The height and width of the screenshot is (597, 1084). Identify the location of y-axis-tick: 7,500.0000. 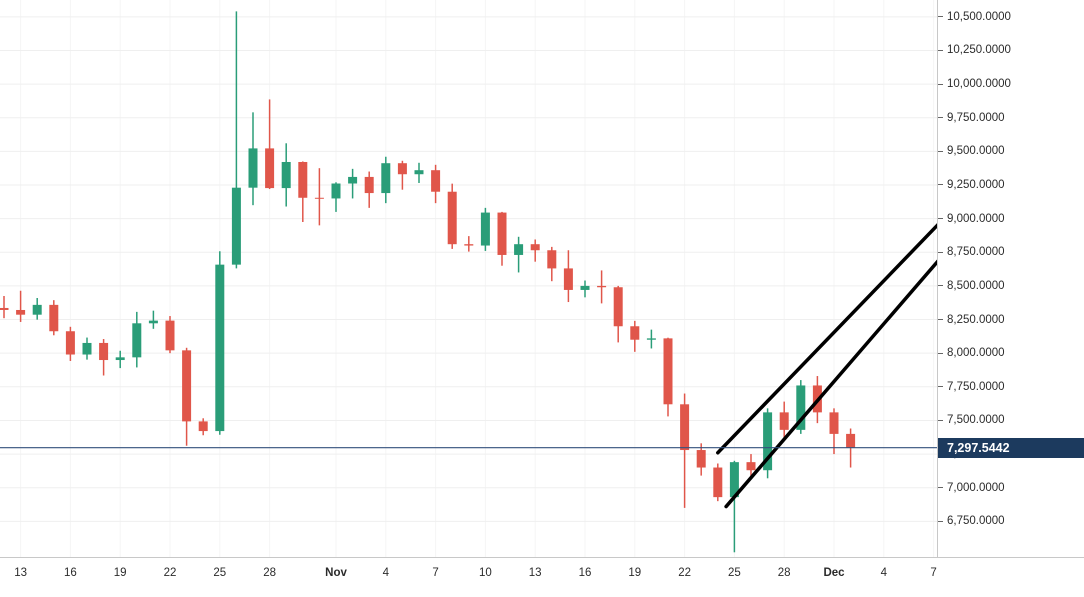
(971, 420).